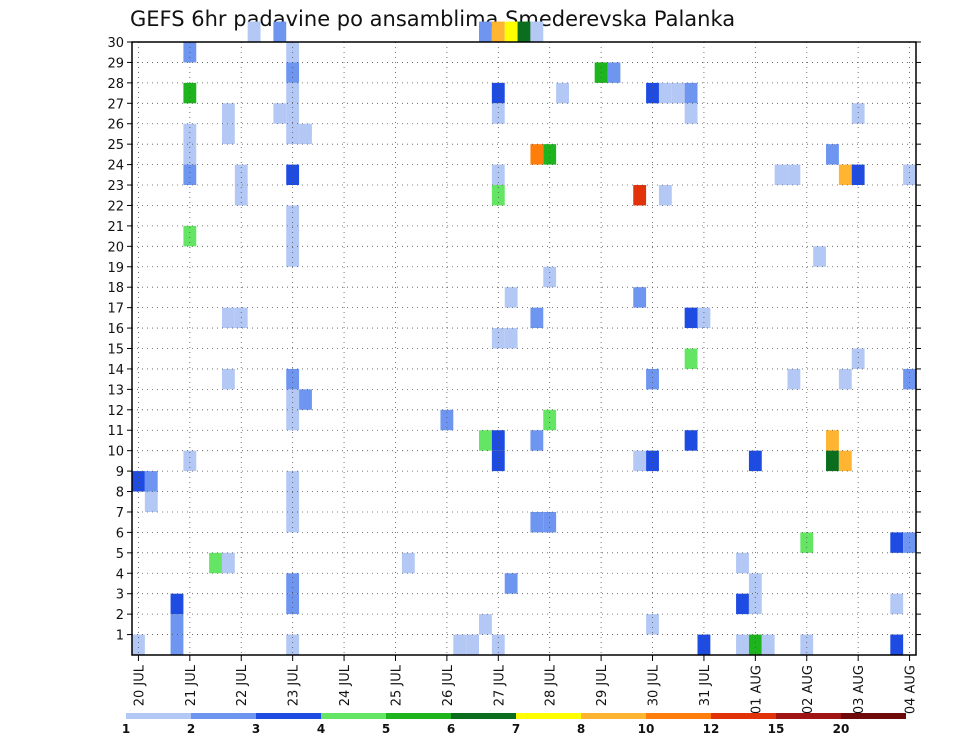  What do you see at coordinates (448, 685) in the screenshot?
I see `x-tick-label: 26 JUL` at bounding box center [448, 685].